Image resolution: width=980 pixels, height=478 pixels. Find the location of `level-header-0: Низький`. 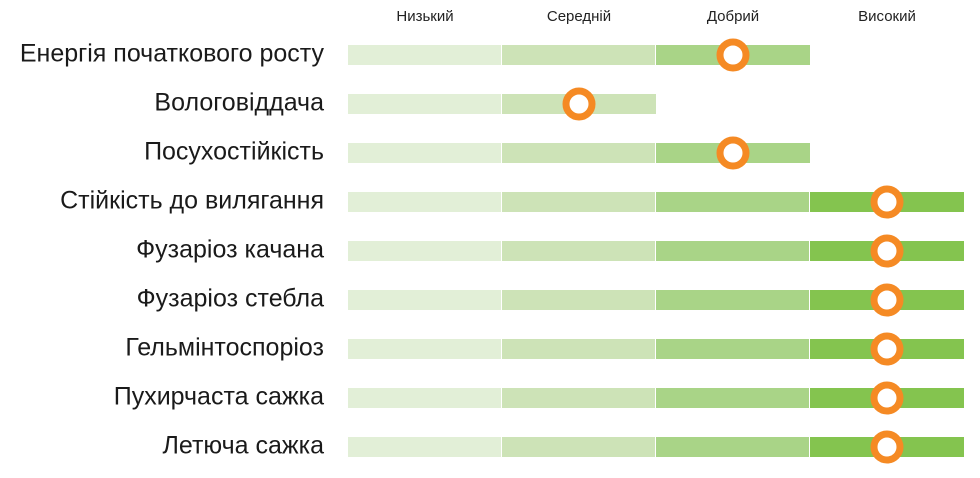

level-header-0: Низький is located at coordinates (424, 16).